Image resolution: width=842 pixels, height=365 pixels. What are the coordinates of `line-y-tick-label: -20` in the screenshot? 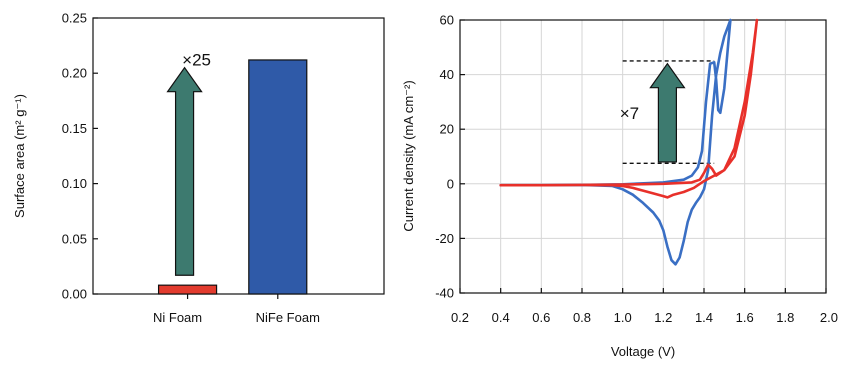 It's located at (444, 238).